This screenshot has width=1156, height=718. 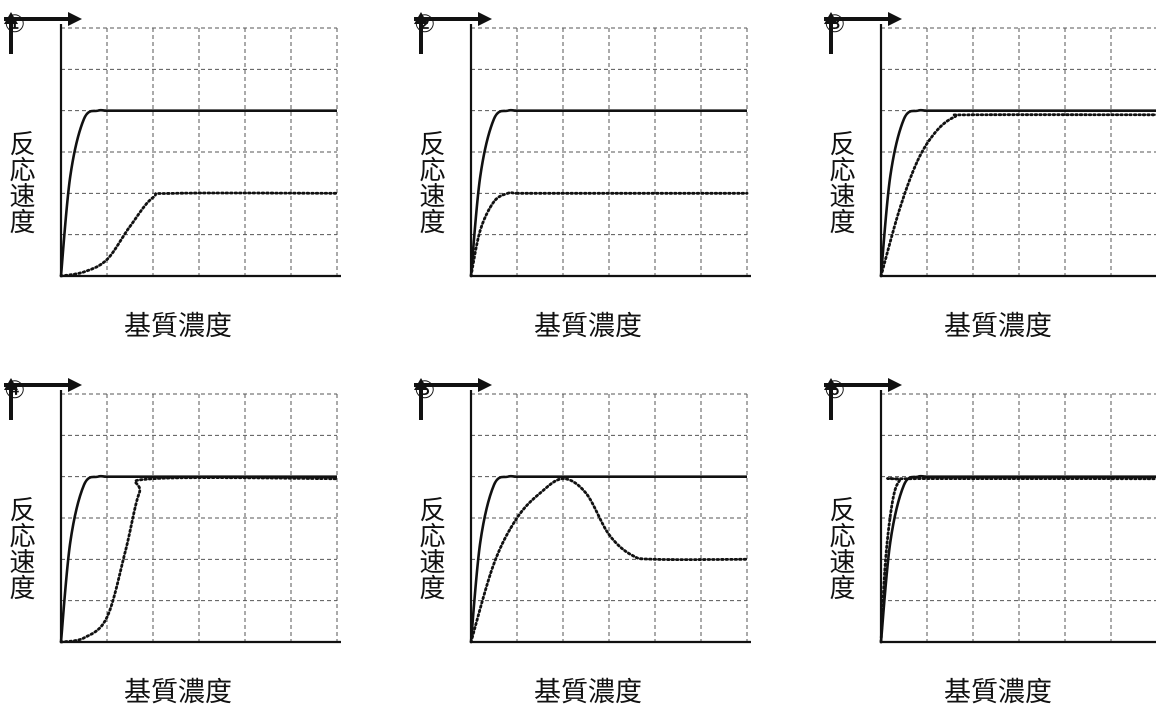 I want to click on chart-panel-6: ⑥ 反応速度 基質濃度, so click(x=990, y=548).